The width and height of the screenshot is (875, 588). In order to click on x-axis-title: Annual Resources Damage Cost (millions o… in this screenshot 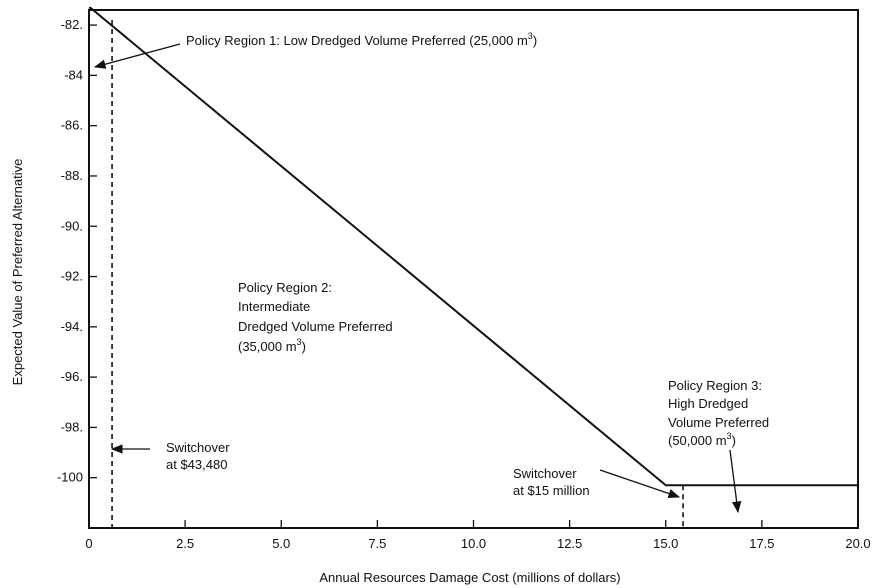, I will do `click(469, 577)`.